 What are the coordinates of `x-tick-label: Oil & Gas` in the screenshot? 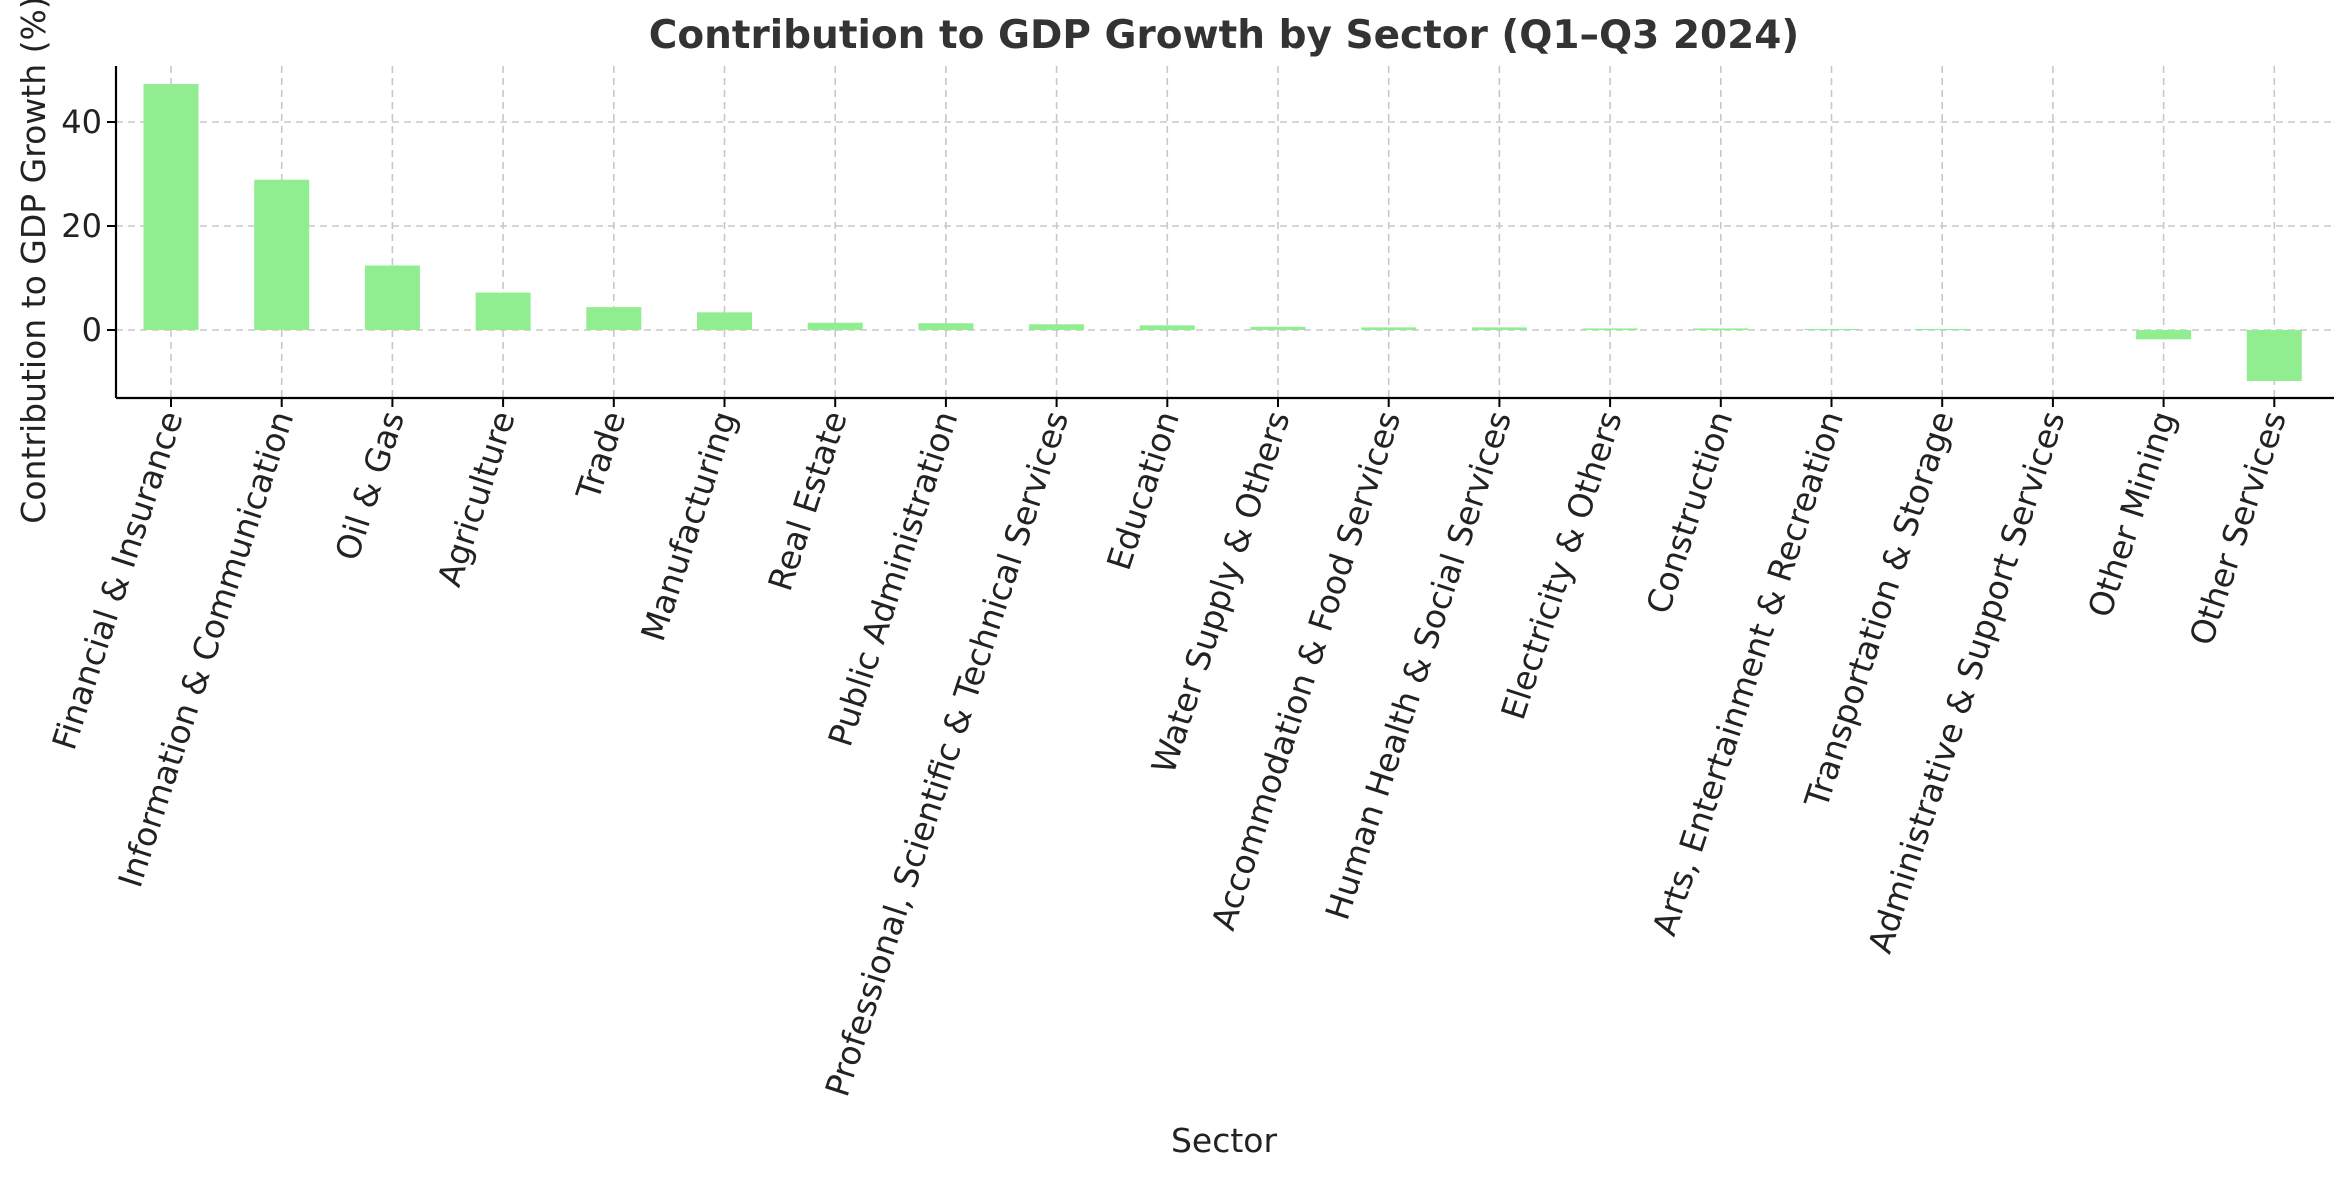 It's located at (369, 485).